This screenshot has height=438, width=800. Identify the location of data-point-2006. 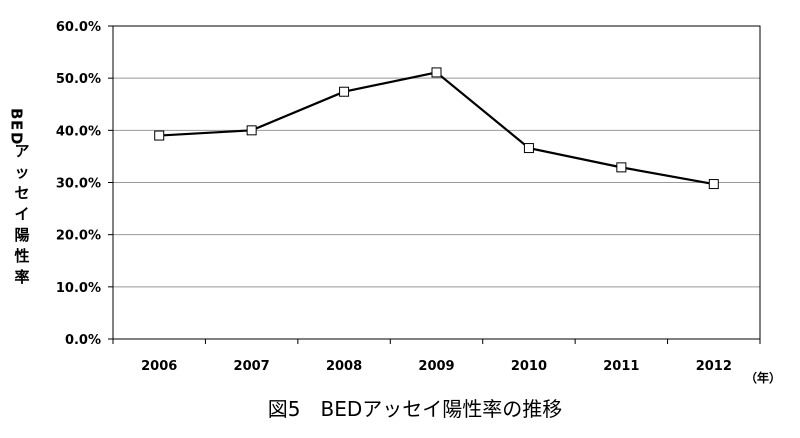
(159, 135).